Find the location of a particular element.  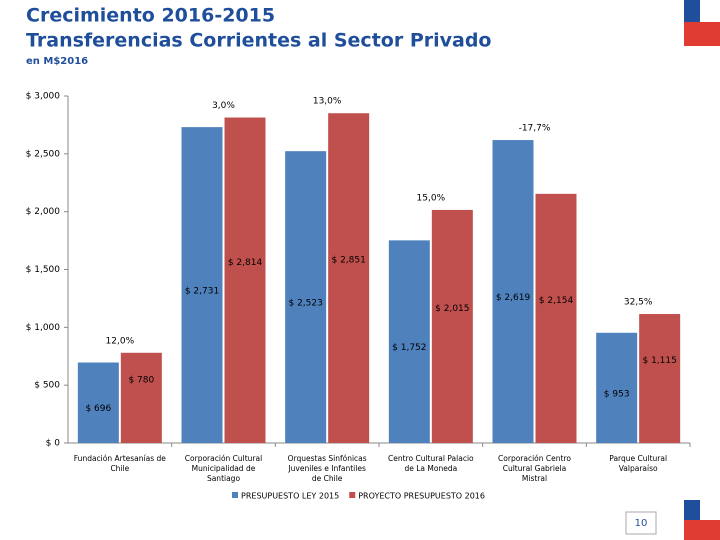

unit-note: en M$2016 is located at coordinates (57, 61).